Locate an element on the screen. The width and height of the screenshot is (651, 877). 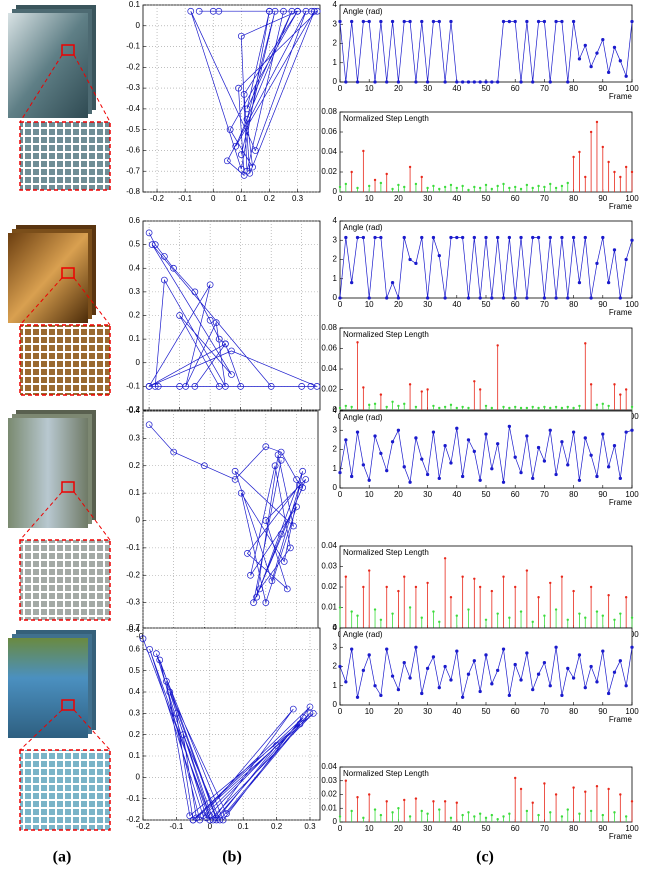
y-tick-label: -0.6 is located at coordinates (133, 150).